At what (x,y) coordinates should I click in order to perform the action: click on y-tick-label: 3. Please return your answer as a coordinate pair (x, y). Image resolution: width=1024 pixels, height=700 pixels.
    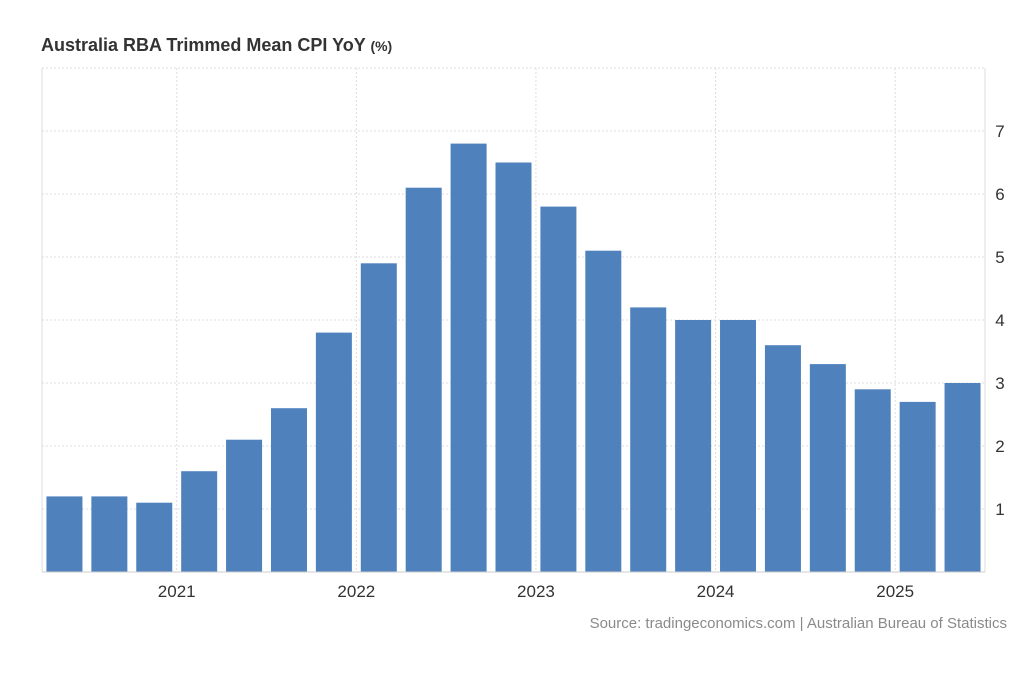
    Looking at the image, I should click on (999, 383).